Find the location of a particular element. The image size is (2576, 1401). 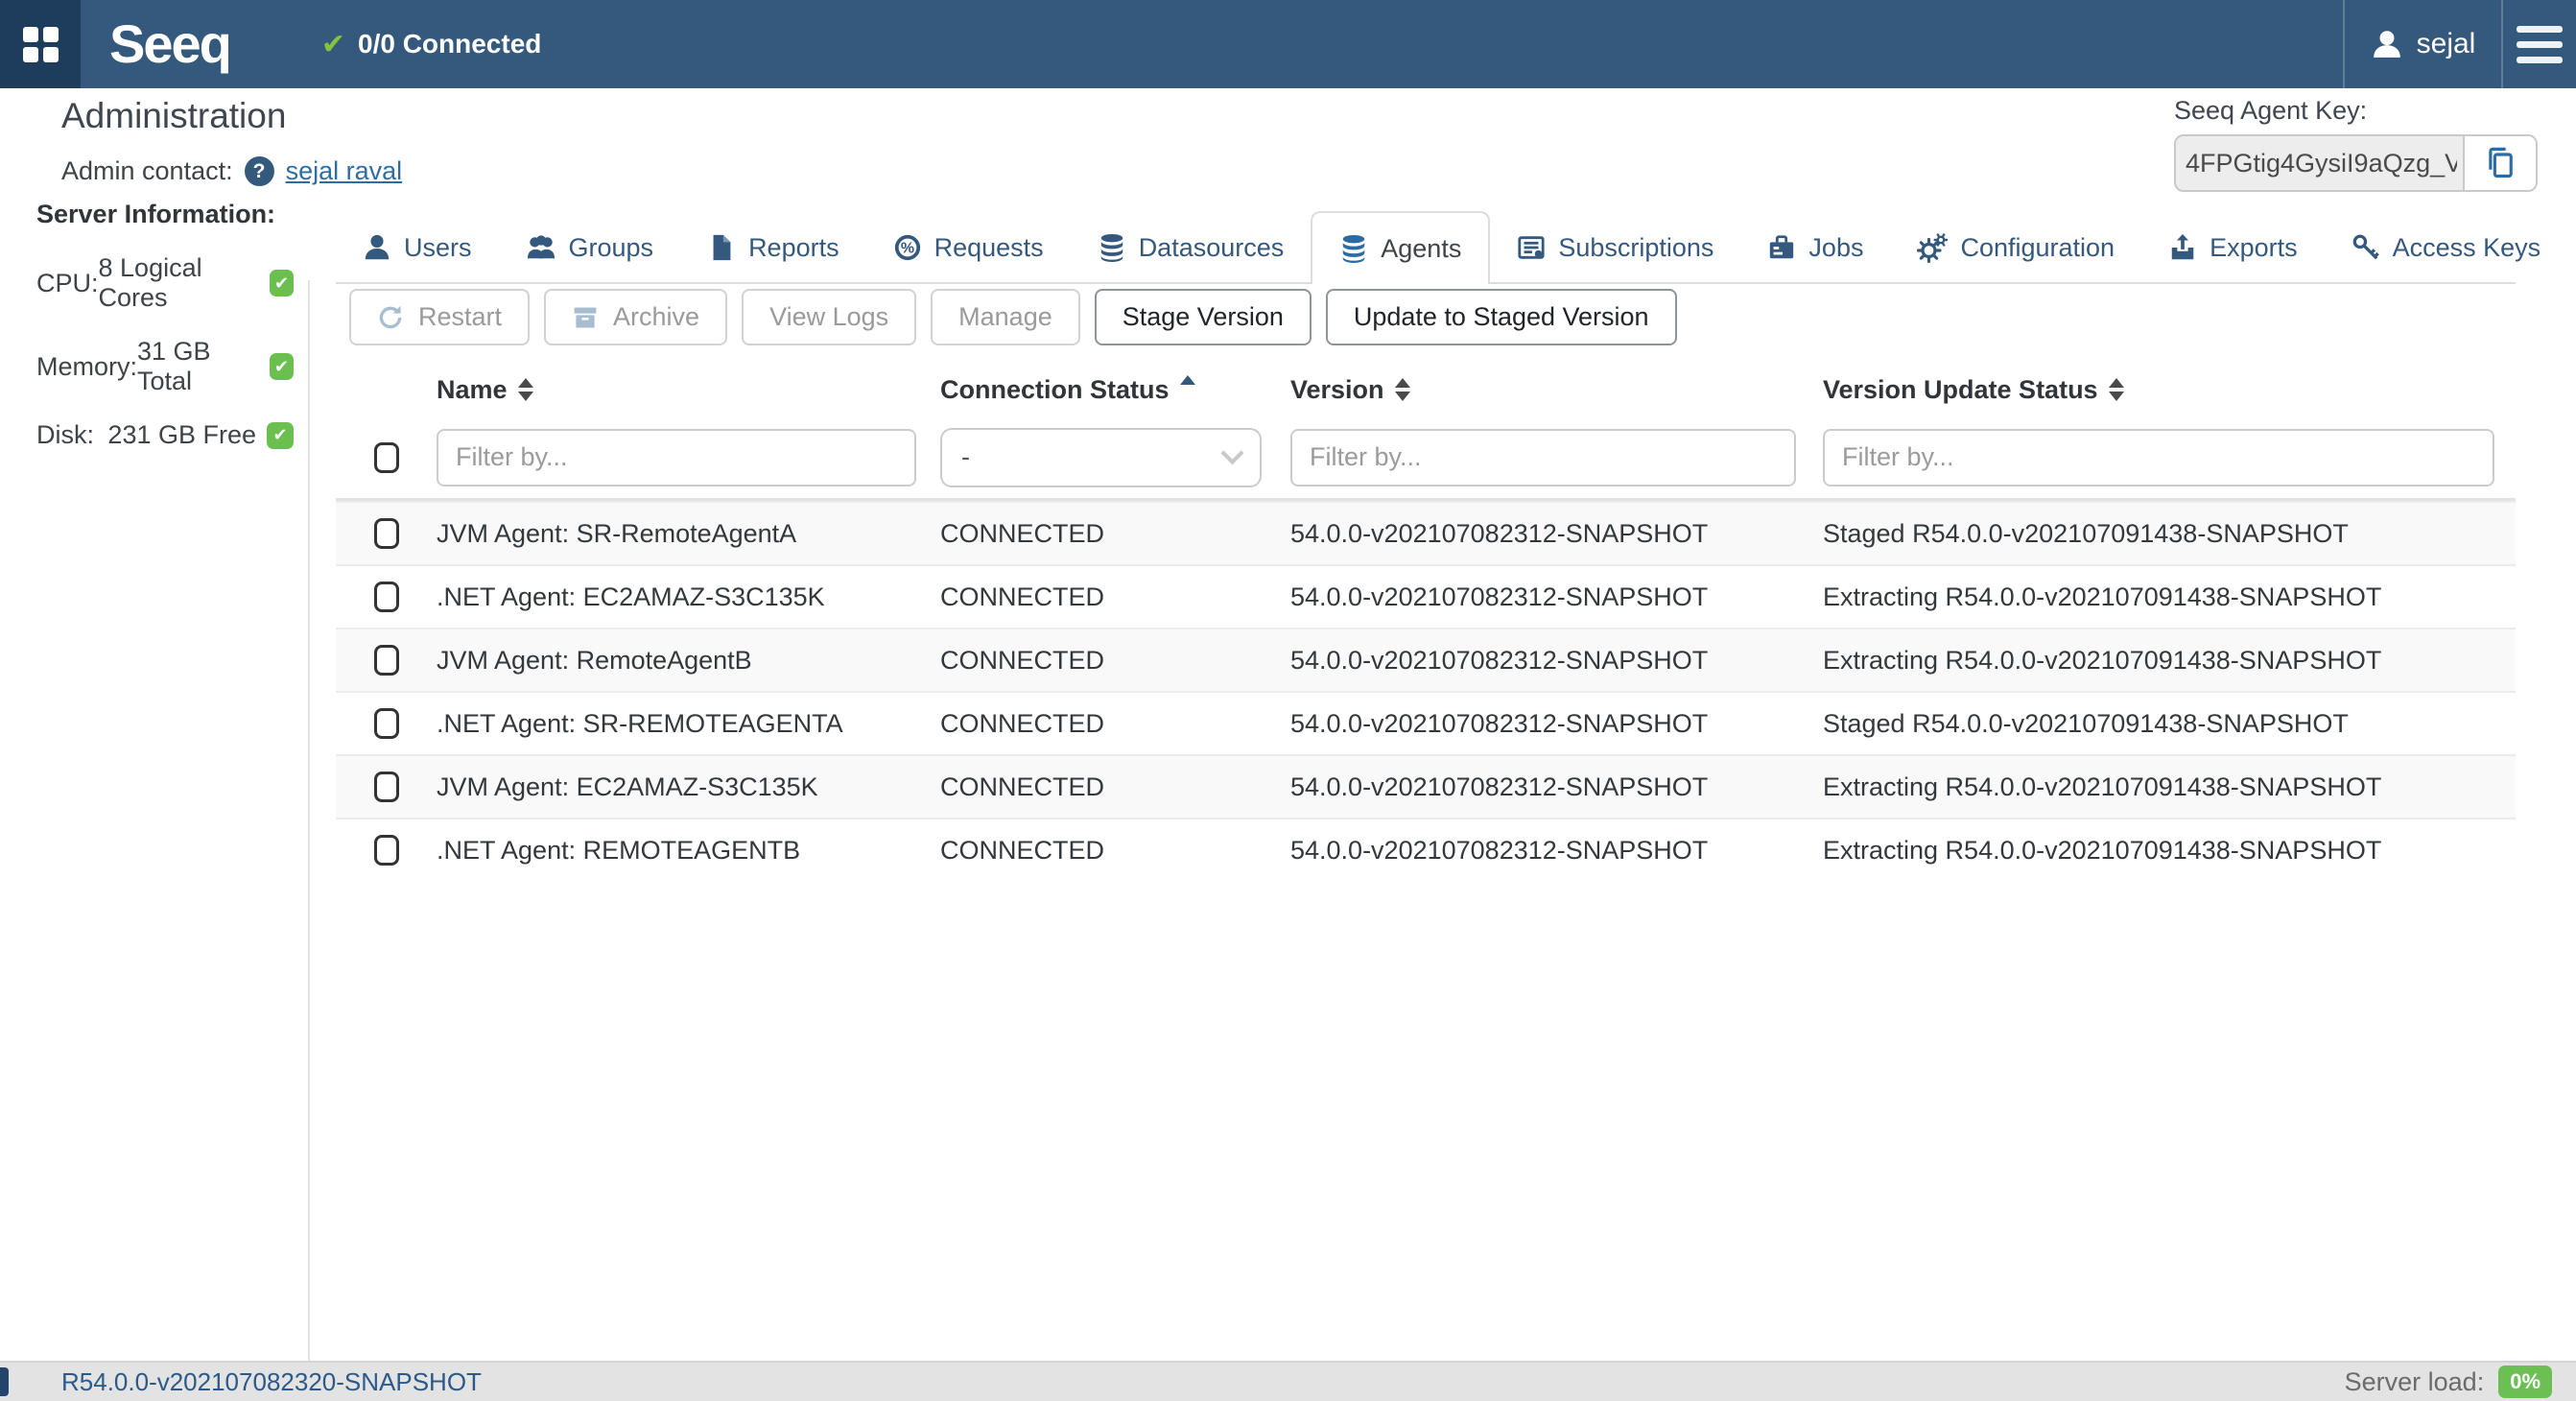

tab-groups: Groups is located at coordinates (590, 247).